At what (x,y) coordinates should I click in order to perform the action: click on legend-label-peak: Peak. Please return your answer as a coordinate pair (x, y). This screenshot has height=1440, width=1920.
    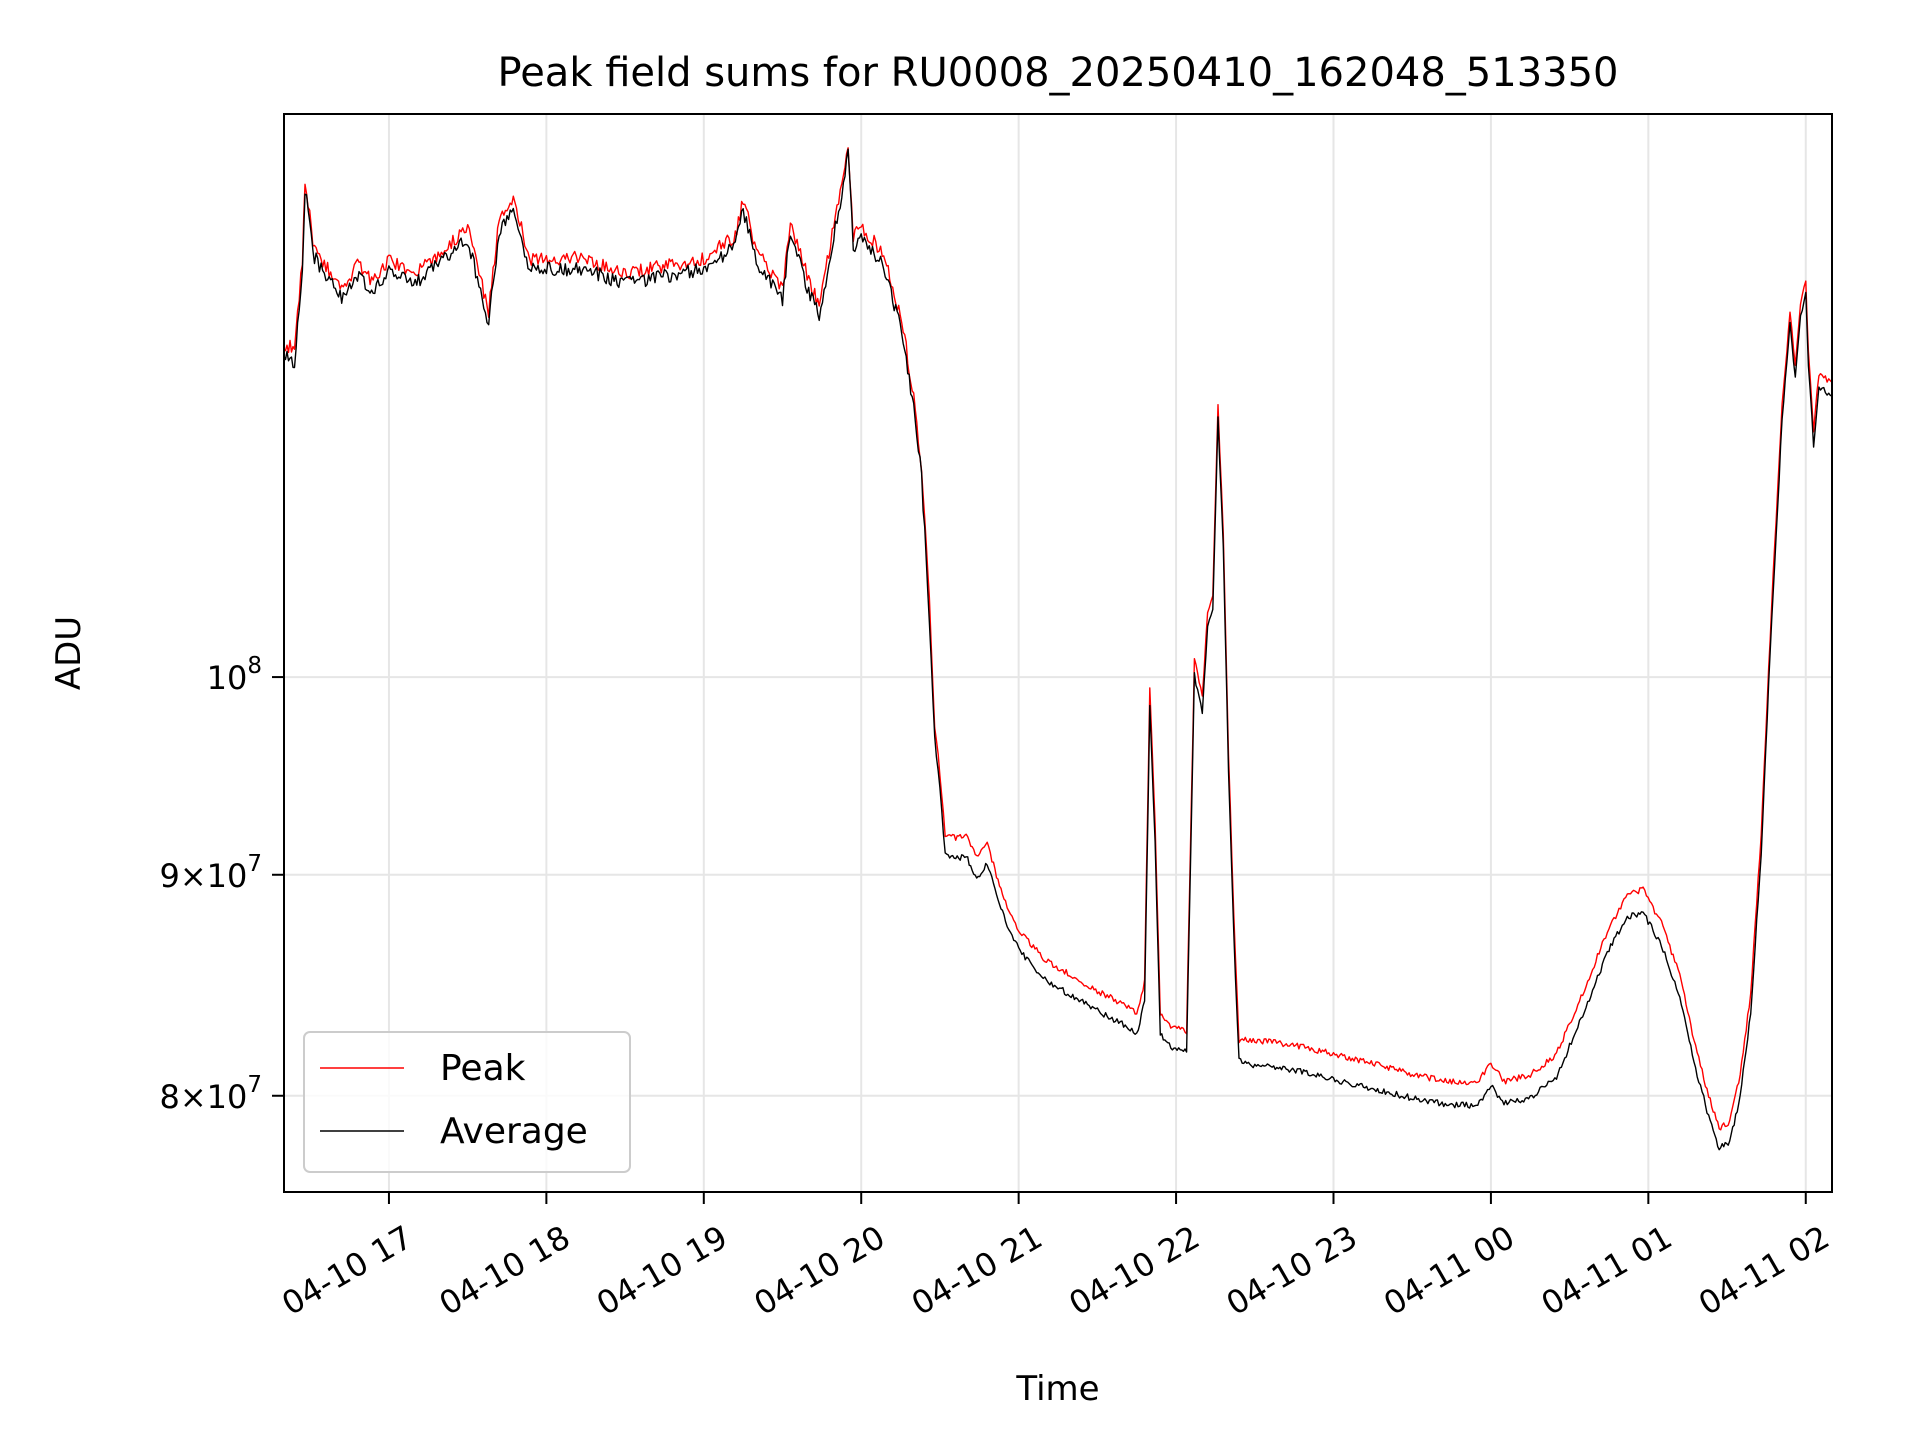
    Looking at the image, I should click on (483, 1068).